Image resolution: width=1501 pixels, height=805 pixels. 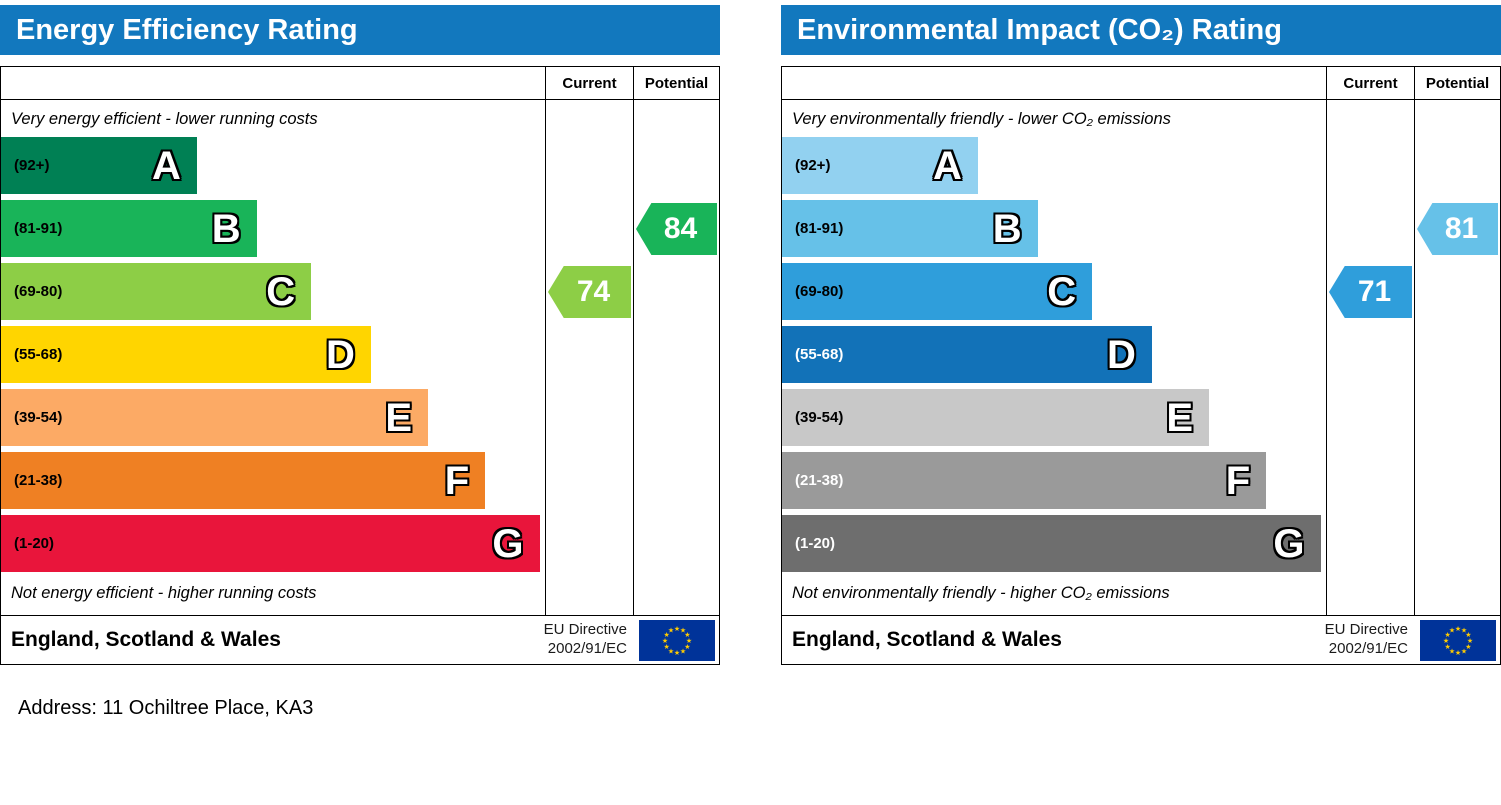 I want to click on potential-rating-arrow: 84, so click(x=676, y=229).